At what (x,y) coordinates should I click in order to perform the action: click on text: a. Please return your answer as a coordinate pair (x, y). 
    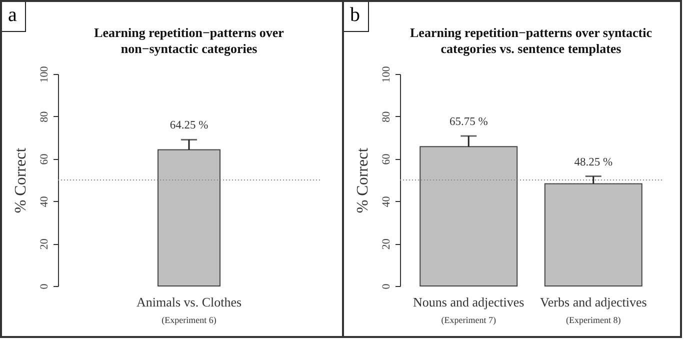
    Looking at the image, I should click on (14, 17).